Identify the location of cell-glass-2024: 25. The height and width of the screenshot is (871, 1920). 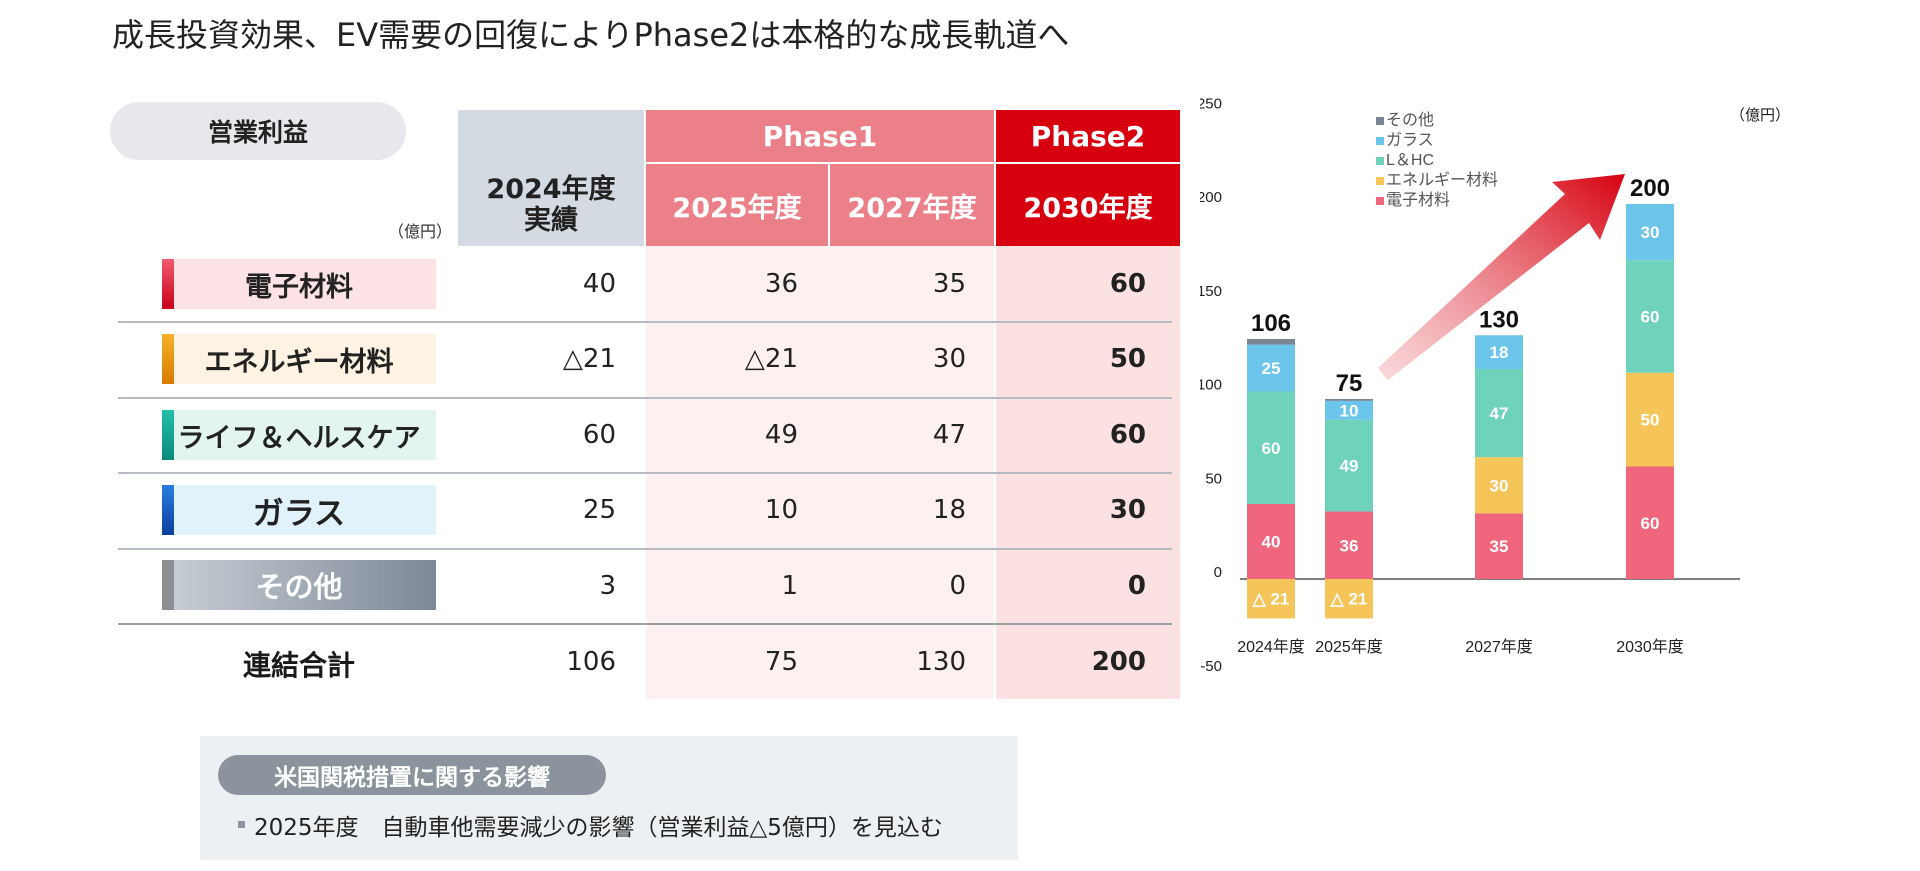
(599, 510).